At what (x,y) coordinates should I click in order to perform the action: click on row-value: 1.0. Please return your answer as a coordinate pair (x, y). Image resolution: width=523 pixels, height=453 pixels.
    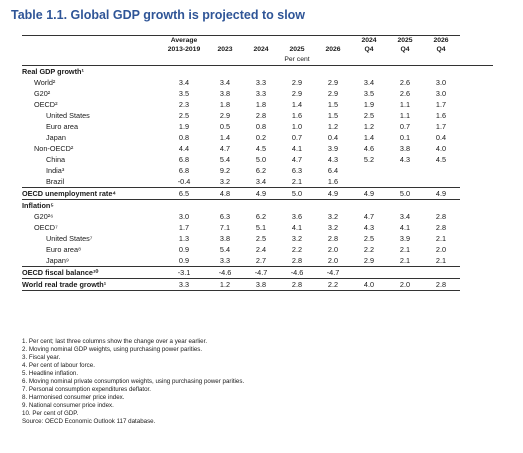
    Looking at the image, I should click on (297, 126).